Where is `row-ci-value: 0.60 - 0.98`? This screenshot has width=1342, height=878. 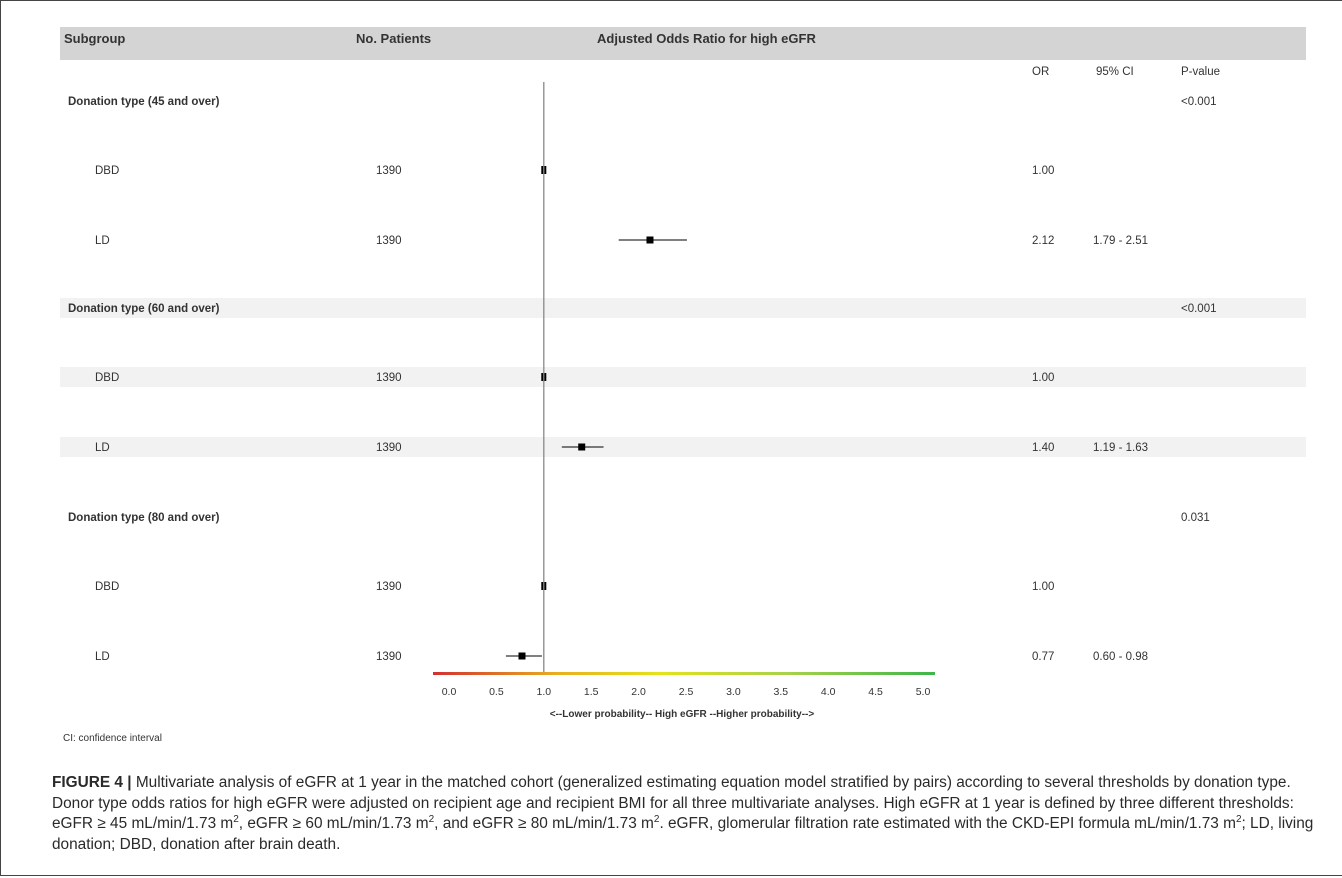 row-ci-value: 0.60 - 0.98 is located at coordinates (1120, 657).